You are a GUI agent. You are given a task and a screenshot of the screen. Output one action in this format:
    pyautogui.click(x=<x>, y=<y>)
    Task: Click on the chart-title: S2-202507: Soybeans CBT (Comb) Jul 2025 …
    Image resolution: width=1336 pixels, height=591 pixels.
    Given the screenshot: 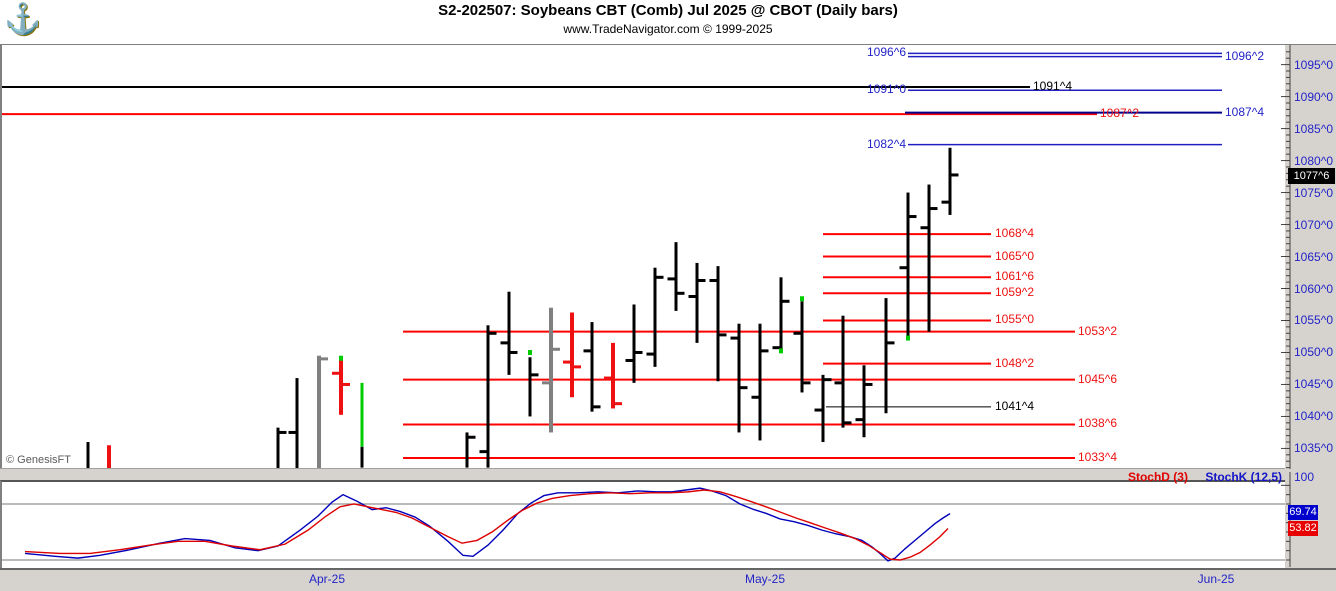 What is the action you would take?
    pyautogui.click(x=668, y=10)
    